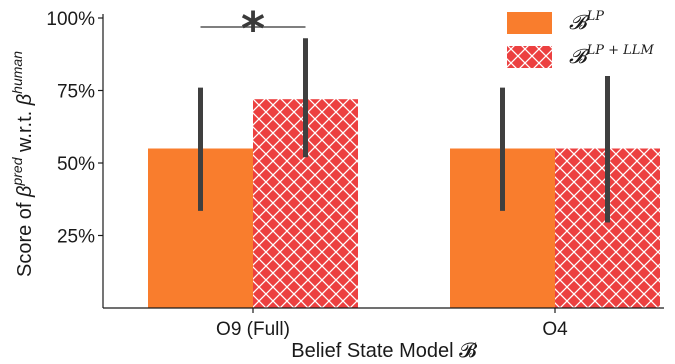  Describe the element at coordinates (611, 55) in the screenshot. I see `legend-entry: 𝓑LP + LLM` at that location.